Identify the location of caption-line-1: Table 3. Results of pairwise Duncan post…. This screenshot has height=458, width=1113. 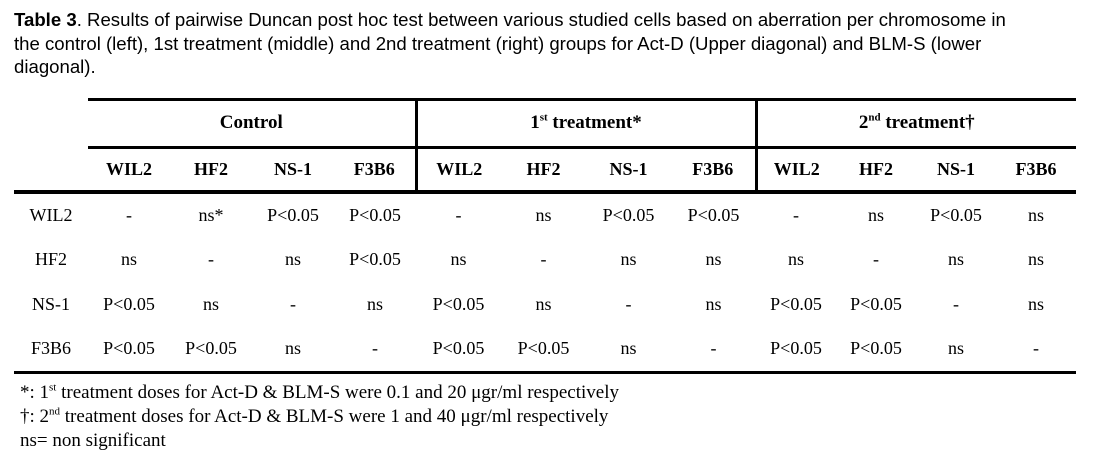
(563, 20).